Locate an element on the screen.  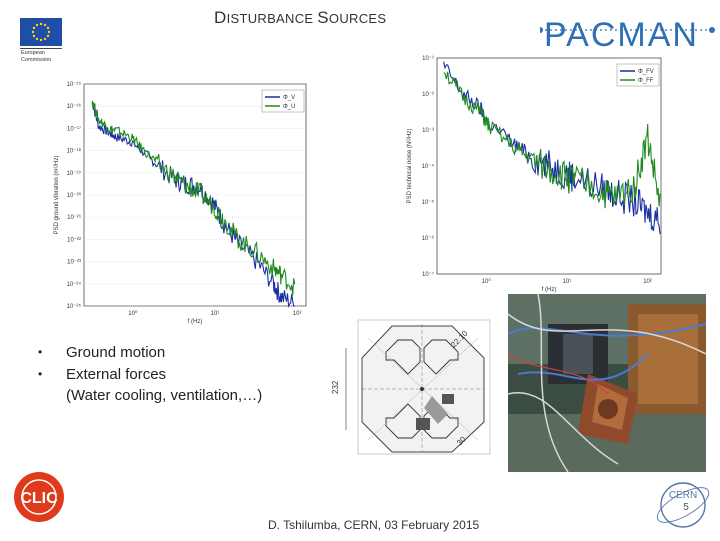
title-initial-2: S is located at coordinates (323, 17).